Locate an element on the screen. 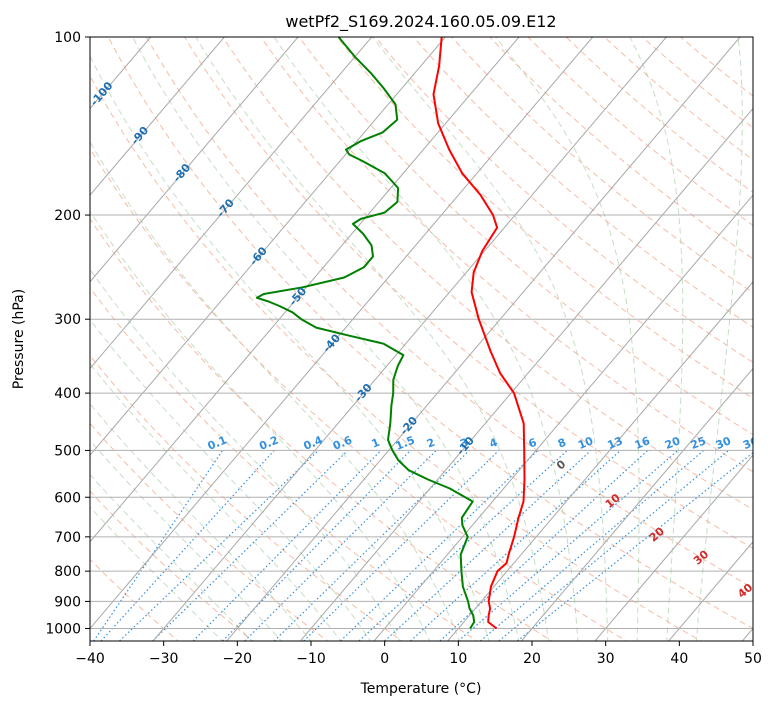 The height and width of the screenshot is (708, 775). y-tick-label: 300 is located at coordinates (67, 320).